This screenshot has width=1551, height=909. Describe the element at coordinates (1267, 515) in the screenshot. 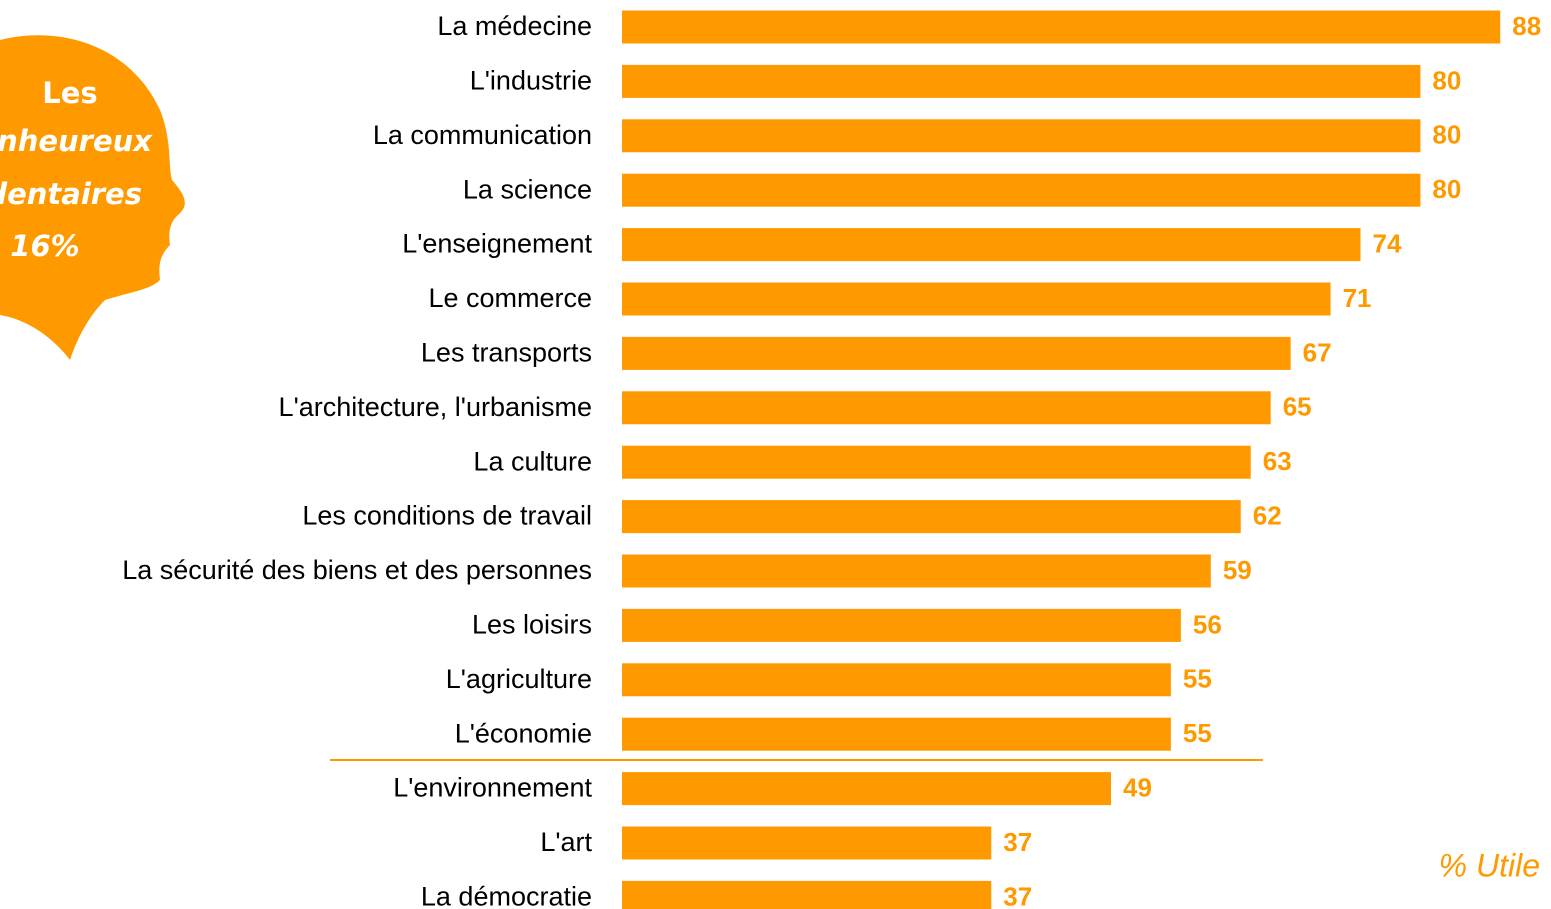

I see `value-label: 62` at that location.